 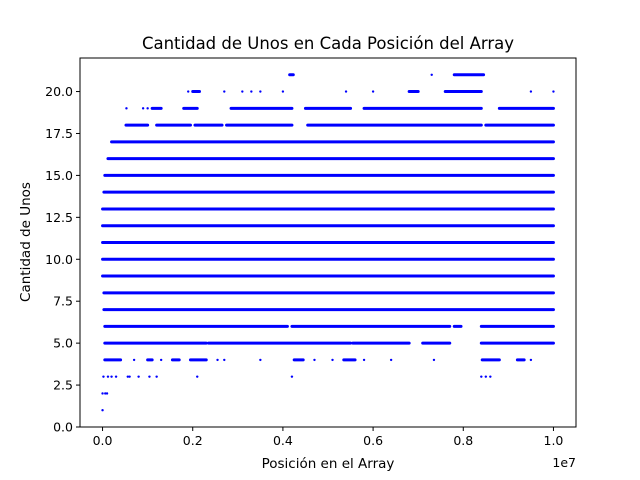 What do you see at coordinates (283, 440) in the screenshot?
I see `x-tick-label: 0.4` at bounding box center [283, 440].